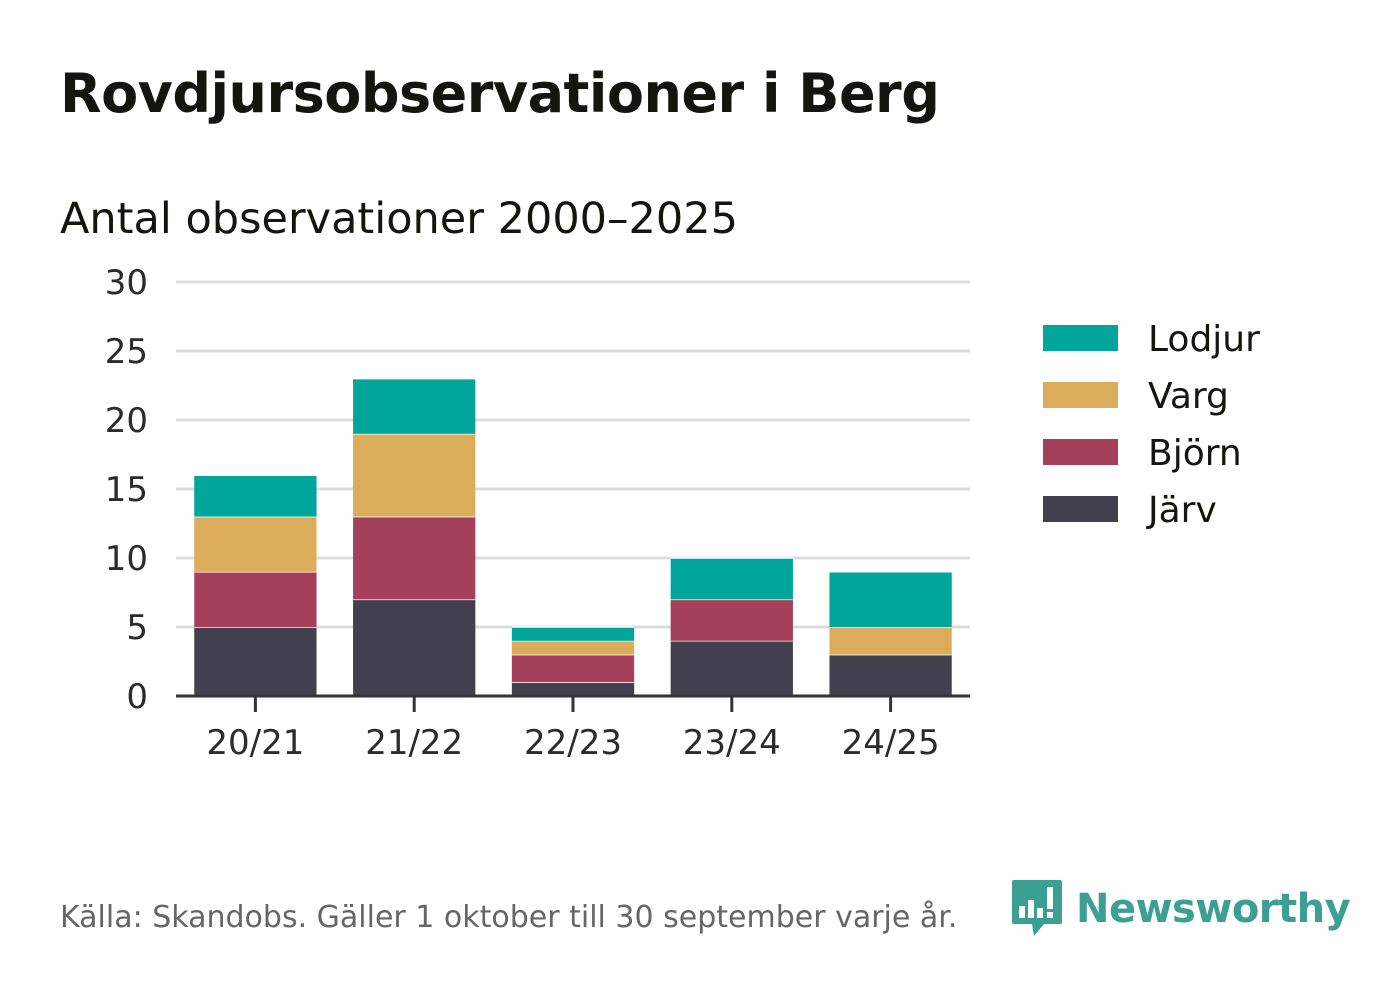 Image resolution: width=1382 pixels, height=999 pixels. Describe the element at coordinates (137, 628) in the screenshot. I see `y-tick-label: 5` at that location.